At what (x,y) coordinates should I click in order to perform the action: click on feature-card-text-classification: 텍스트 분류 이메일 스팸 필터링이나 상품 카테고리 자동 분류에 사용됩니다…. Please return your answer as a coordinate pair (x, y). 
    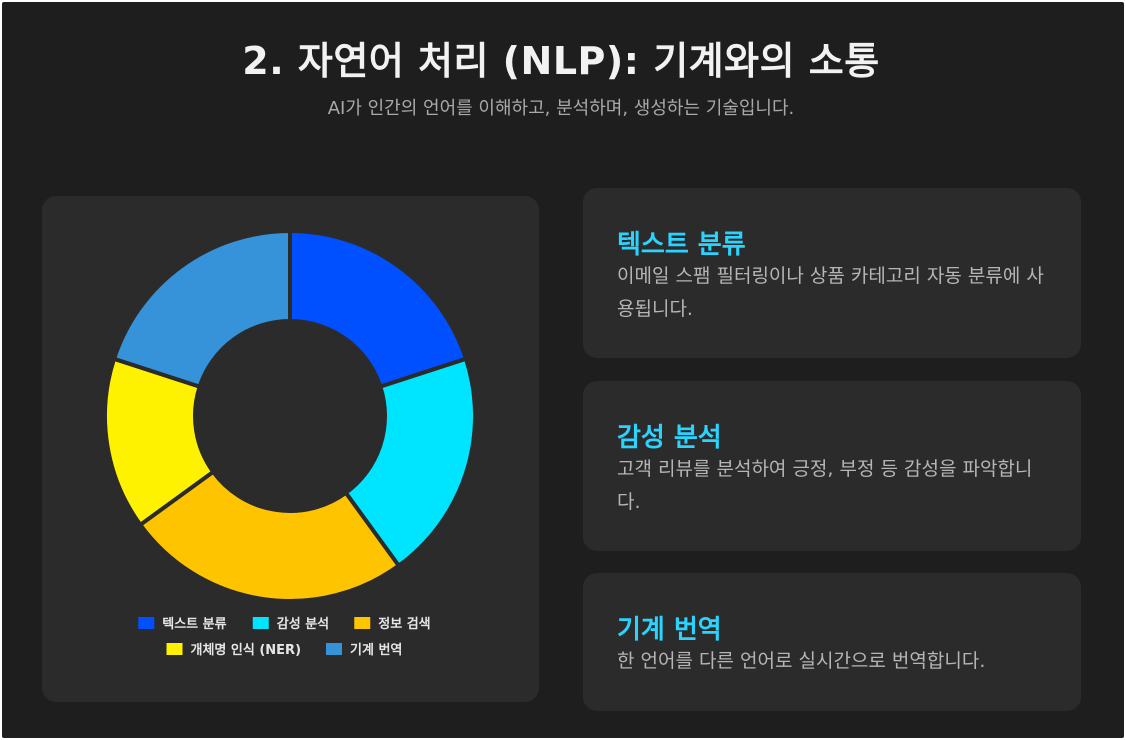
    Looking at the image, I should click on (832, 273).